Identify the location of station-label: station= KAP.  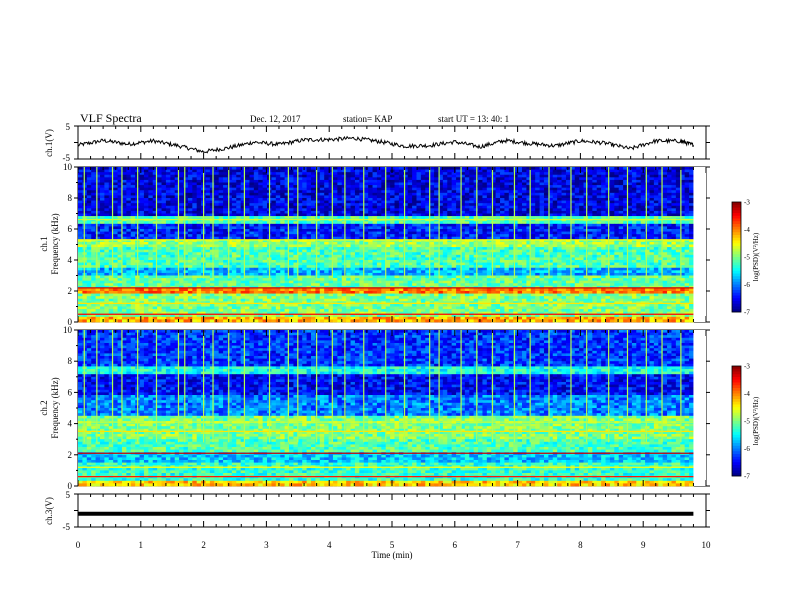
(367, 119).